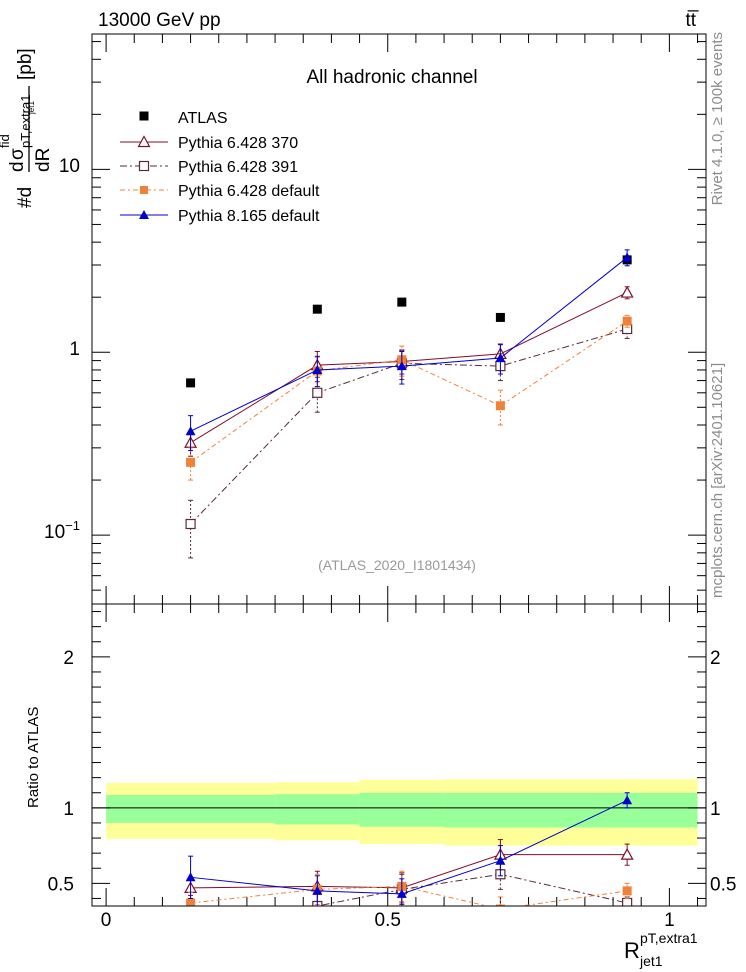  Describe the element at coordinates (397, 565) in the screenshot. I see `analysis-id-label: (ATLAS_2020_I1801434)` at that location.